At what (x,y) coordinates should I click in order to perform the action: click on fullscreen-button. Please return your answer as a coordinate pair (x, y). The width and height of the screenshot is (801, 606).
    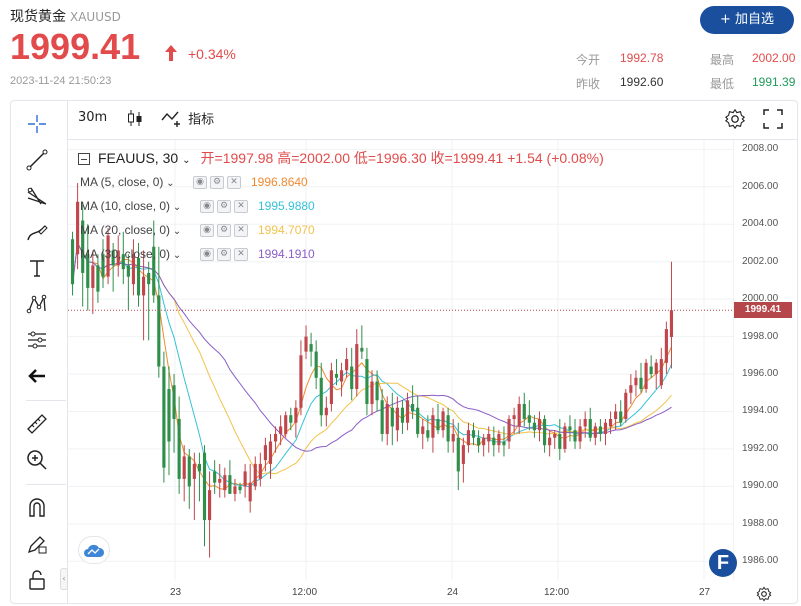
    Looking at the image, I should click on (773, 121).